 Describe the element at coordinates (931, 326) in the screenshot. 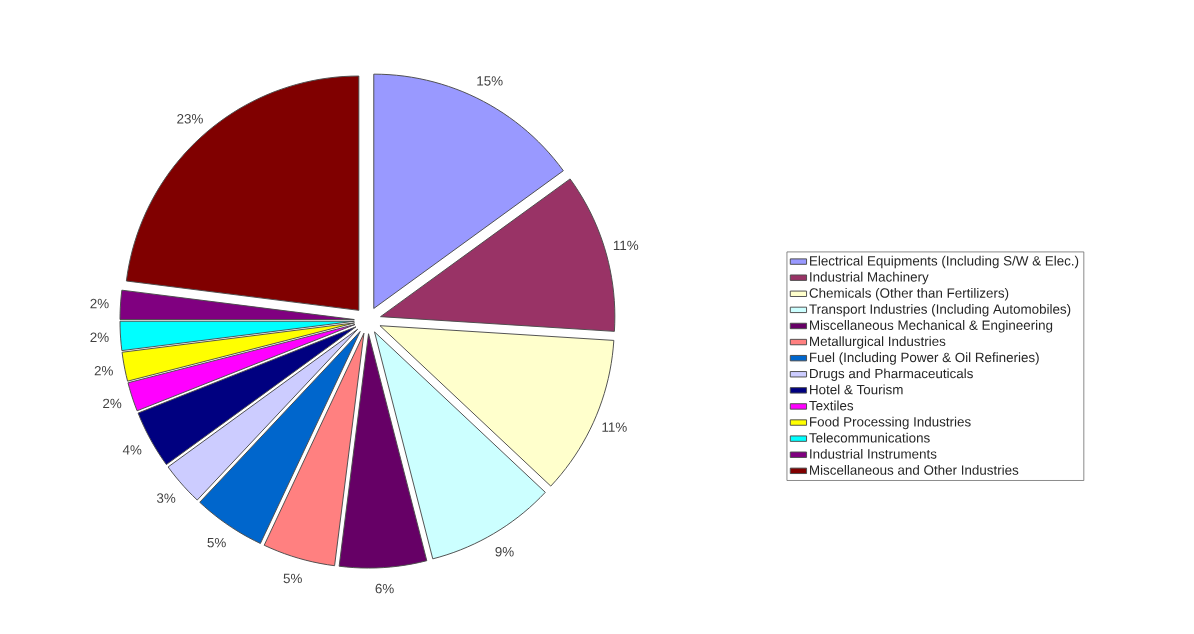

I see `legend-label: Miscellaneous Mechanical & Engineering` at that location.